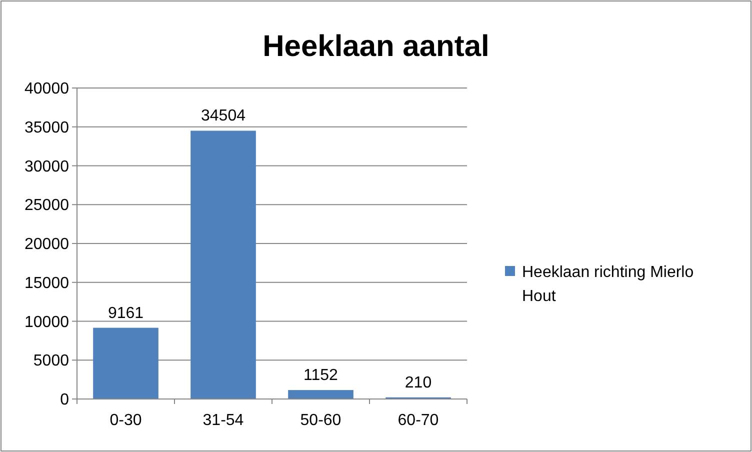  Describe the element at coordinates (47, 127) in the screenshot. I see `y-tick-label: 35000` at that location.